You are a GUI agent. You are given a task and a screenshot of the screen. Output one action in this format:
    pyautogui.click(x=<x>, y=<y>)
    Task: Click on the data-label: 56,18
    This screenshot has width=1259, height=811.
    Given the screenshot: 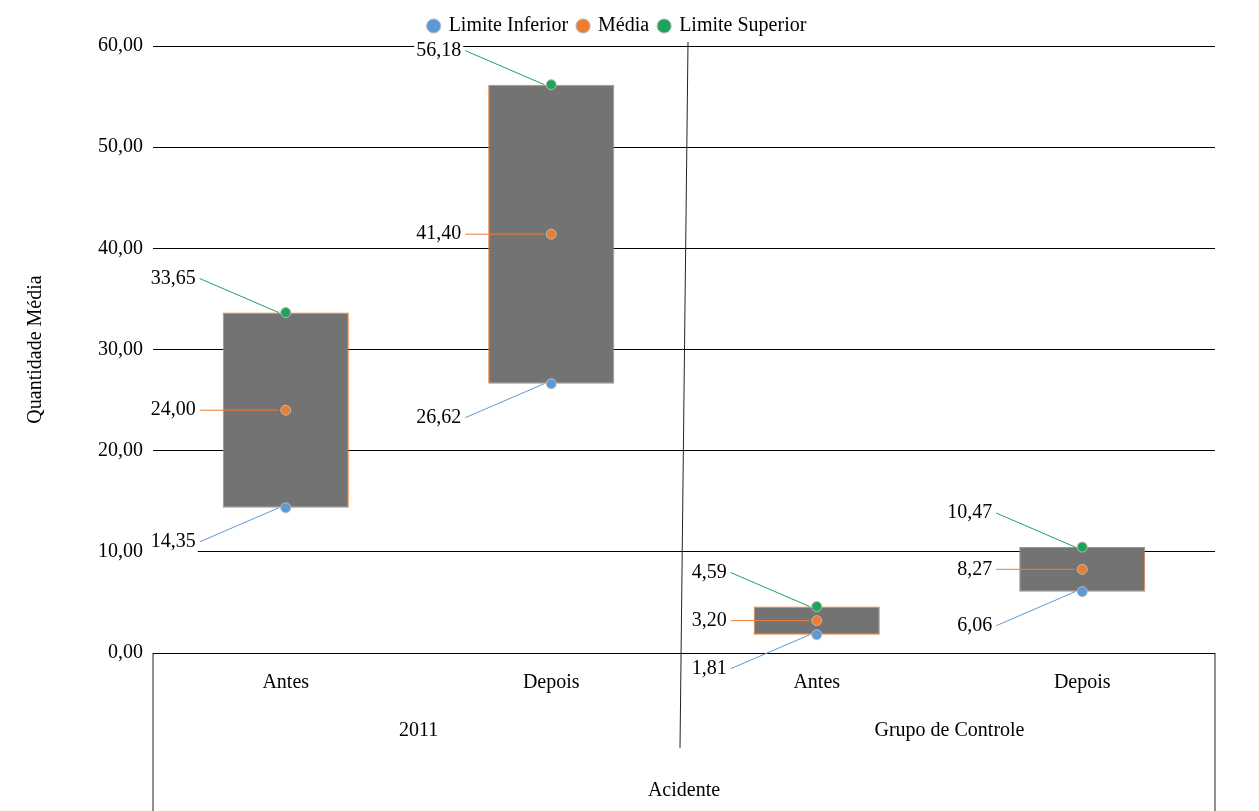 What is the action you would take?
    pyautogui.click(x=439, y=48)
    